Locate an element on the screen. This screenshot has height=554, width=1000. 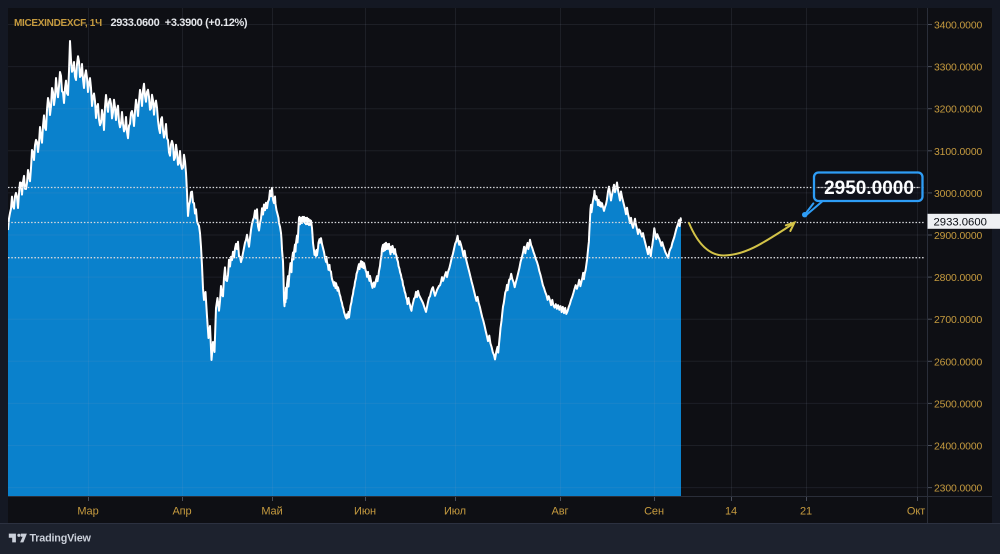
svg-text: Июн is located at coordinates (365, 512).